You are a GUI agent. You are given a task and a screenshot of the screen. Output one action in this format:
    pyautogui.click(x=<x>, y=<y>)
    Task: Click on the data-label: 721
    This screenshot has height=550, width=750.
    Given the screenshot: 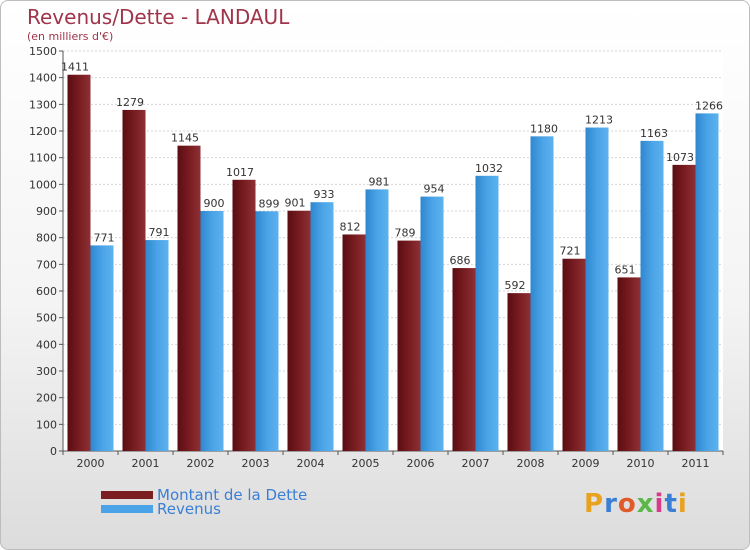 What is the action you would take?
    pyautogui.click(x=570, y=251)
    